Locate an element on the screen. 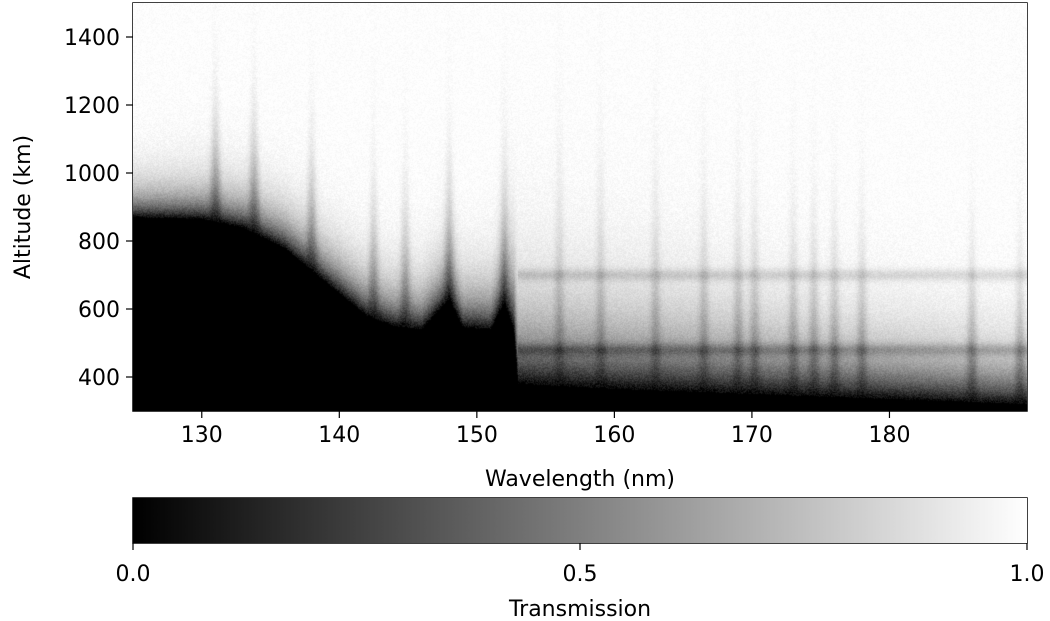 Image resolution: width=1050 pixels, height=621 pixels. y-axis-label: Altitude (km) is located at coordinates (23, 207).